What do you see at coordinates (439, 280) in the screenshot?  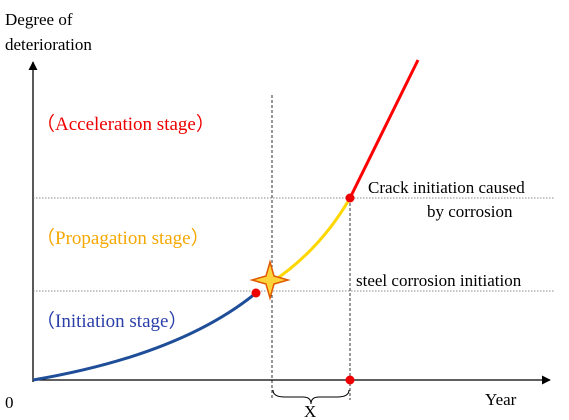 I see `annotation: steel corrosion initiation` at bounding box center [439, 280].